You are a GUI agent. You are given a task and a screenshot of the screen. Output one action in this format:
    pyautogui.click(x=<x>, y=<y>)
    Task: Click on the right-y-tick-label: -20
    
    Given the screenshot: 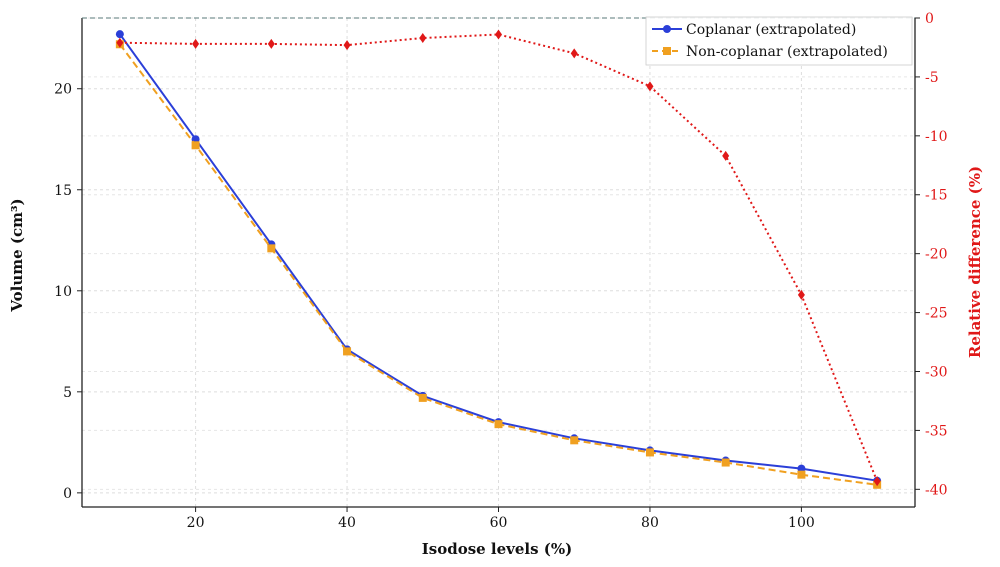 What is the action you would take?
    pyautogui.click(x=936, y=255)
    